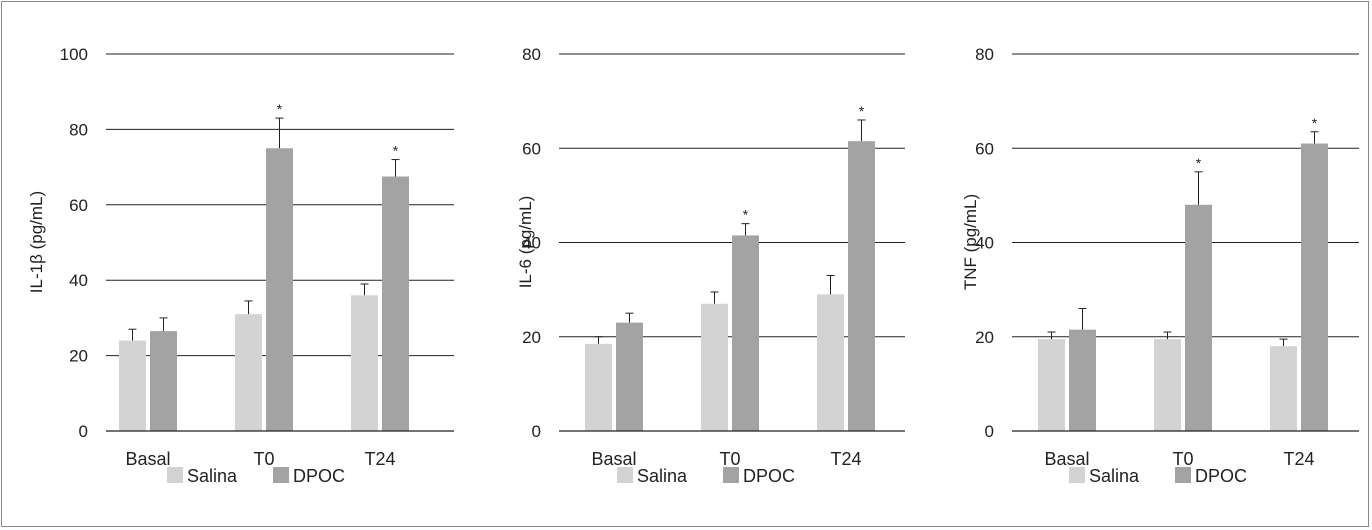 The width and height of the screenshot is (1372, 530). I want to click on y-axis-label: IL-6 (pg/mL), so click(525, 242).